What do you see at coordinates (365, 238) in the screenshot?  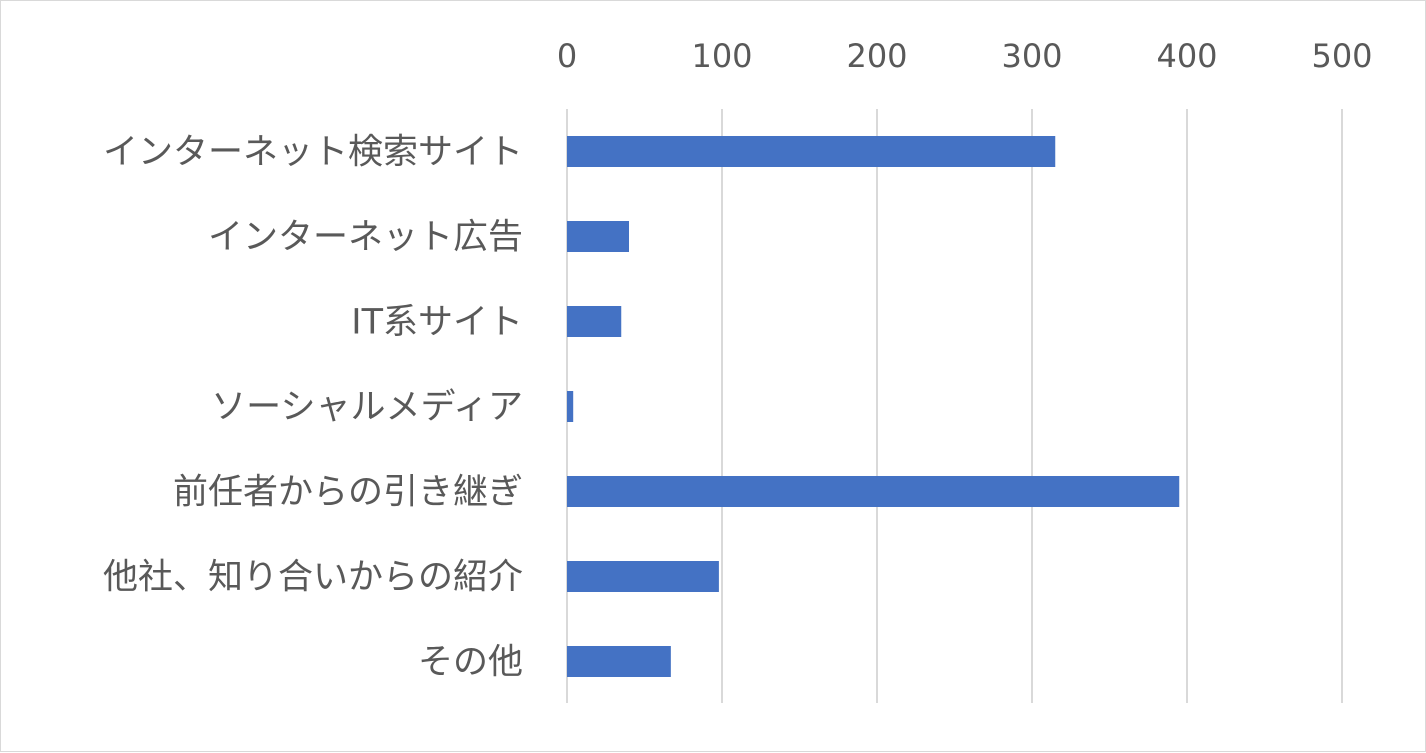 I see `category-label: インターネット広告` at bounding box center [365, 238].